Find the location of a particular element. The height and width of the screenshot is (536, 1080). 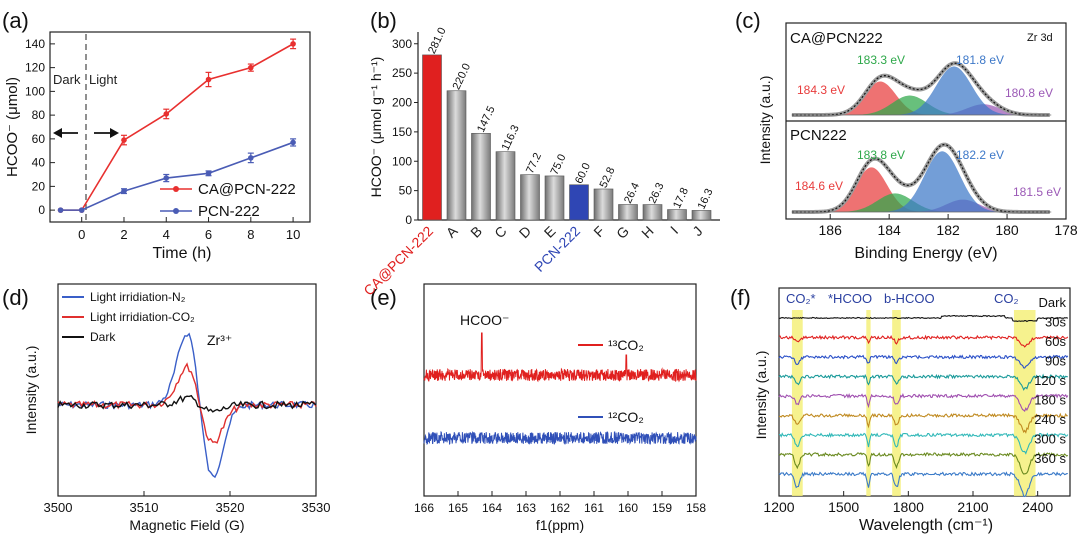

a-dark-label: Dark is located at coordinates (67, 79).